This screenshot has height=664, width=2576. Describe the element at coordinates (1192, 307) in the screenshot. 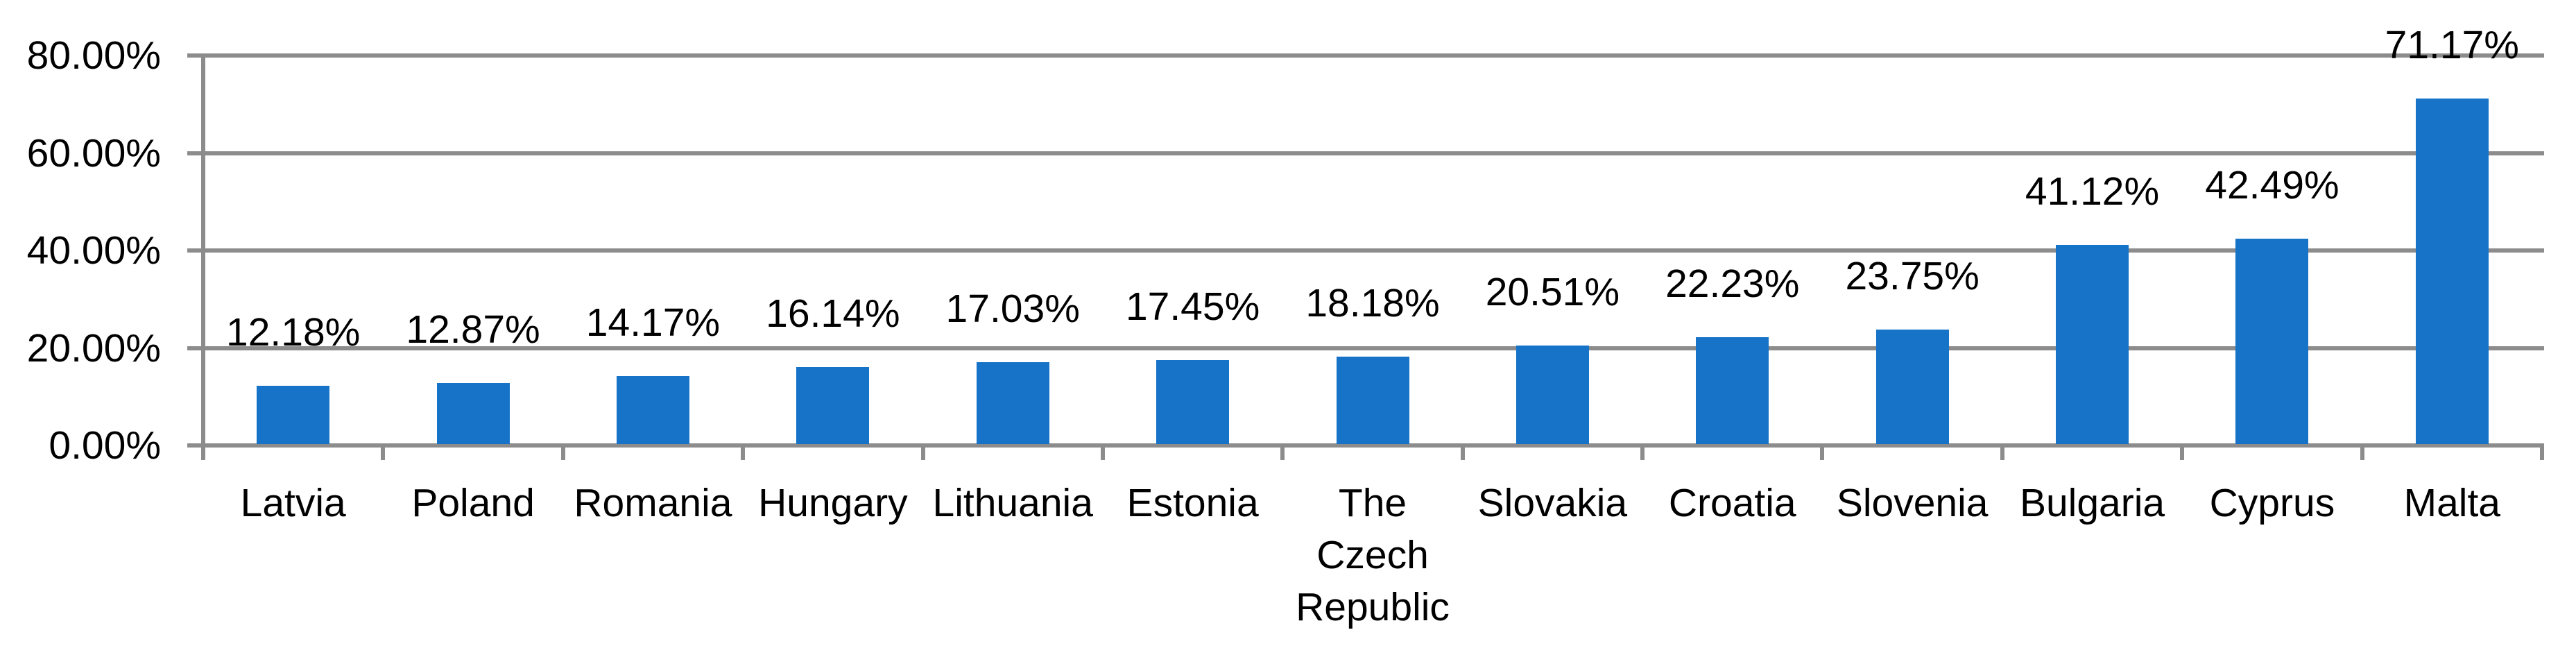

I see `bar-value-label: 17.45%` at that location.